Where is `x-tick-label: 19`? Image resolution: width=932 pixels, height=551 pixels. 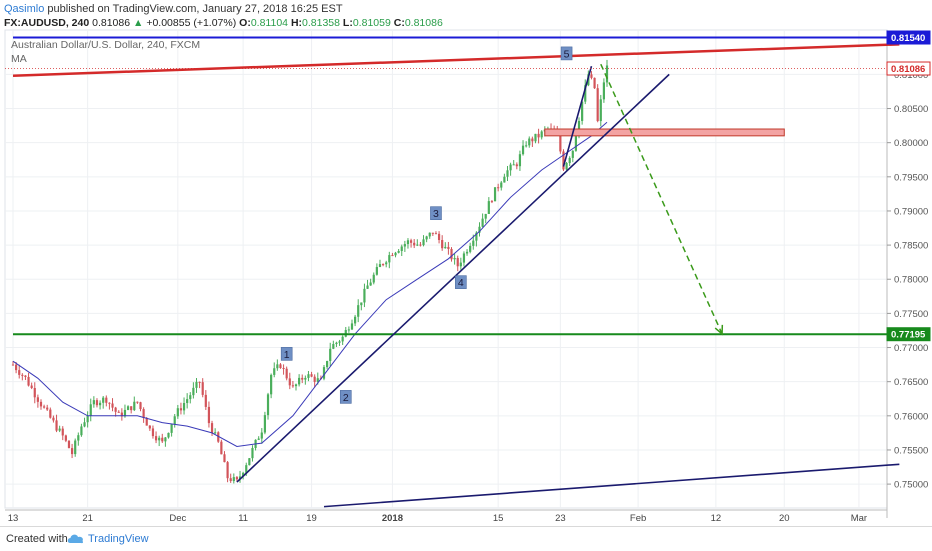 x-tick-label: 19 is located at coordinates (311, 518).